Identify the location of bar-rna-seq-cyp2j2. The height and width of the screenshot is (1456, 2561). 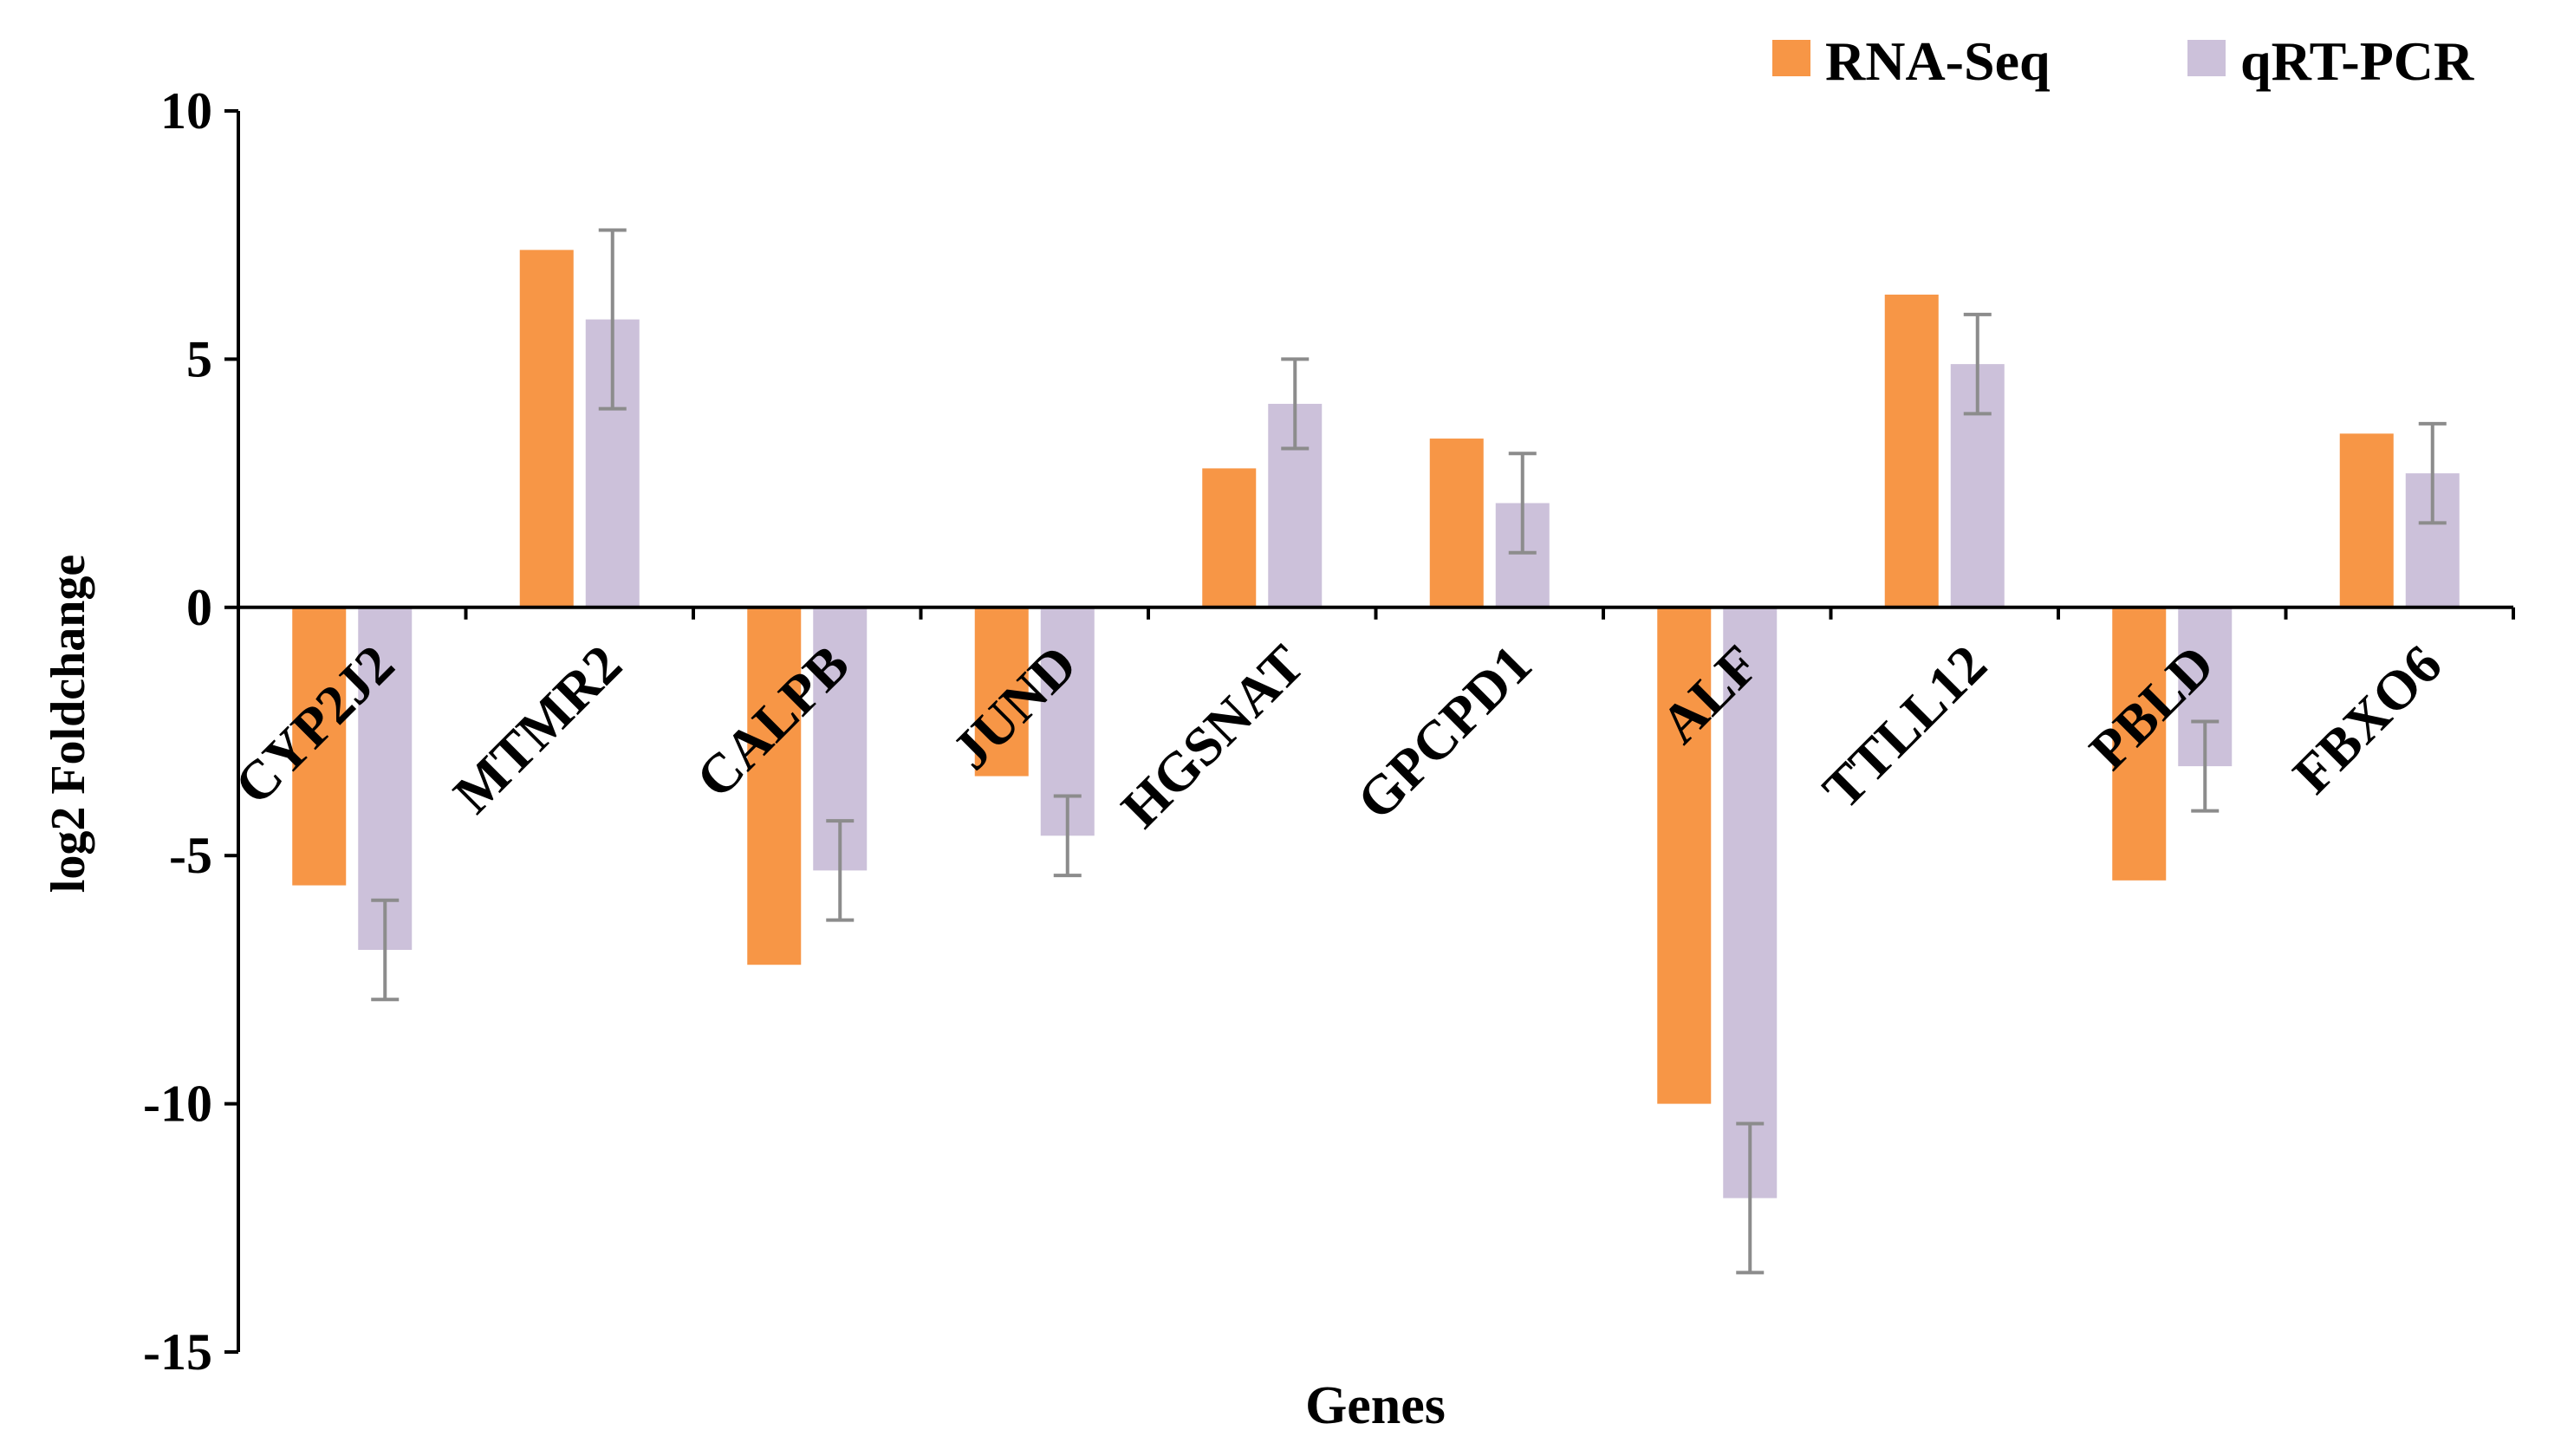
(319, 746).